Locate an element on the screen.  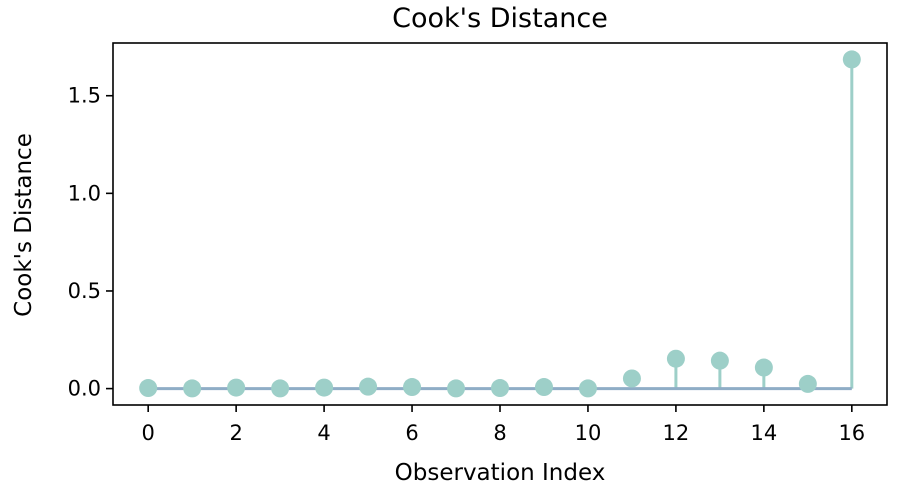
x-tick-label-0: 0 is located at coordinates (147, 433).